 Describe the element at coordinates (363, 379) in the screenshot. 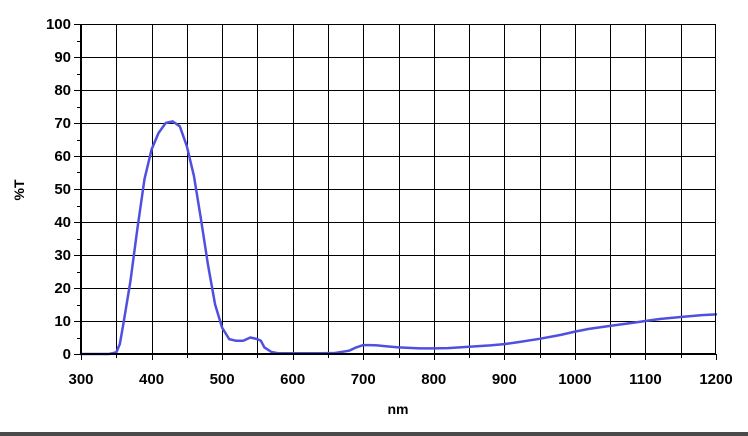

I see `x-tick-label: 700` at that location.